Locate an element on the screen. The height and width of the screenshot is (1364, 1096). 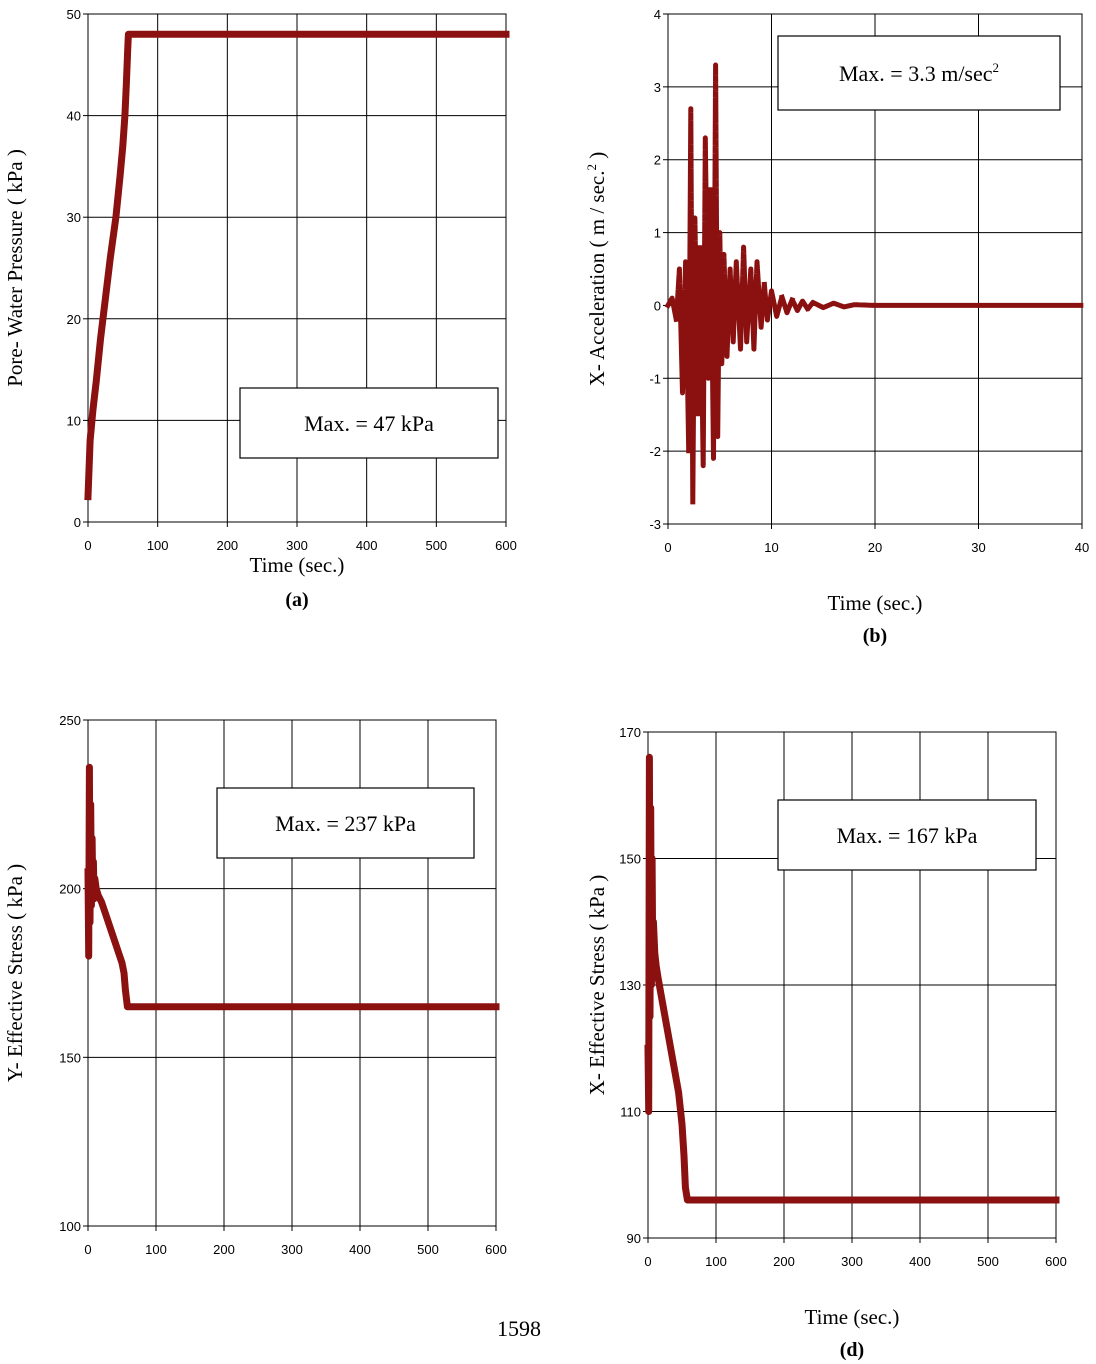
x-tick-label: 30 is located at coordinates (978, 547).